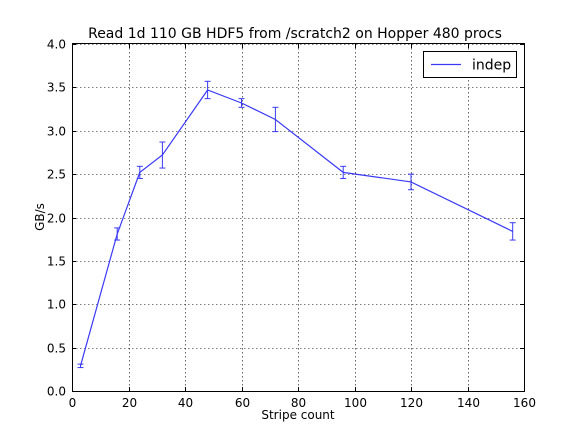 This screenshot has width=580, height=435. What do you see at coordinates (524, 403) in the screenshot?
I see `x-tick-label: 160` at bounding box center [524, 403].